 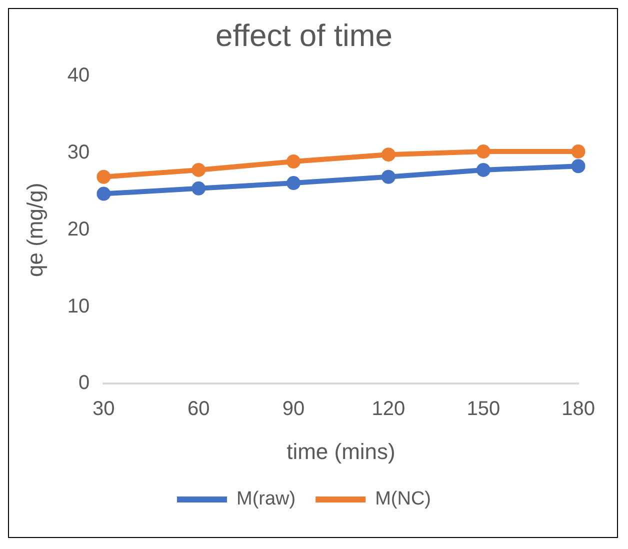 I want to click on x-tick-label: 30, so click(x=103, y=409).